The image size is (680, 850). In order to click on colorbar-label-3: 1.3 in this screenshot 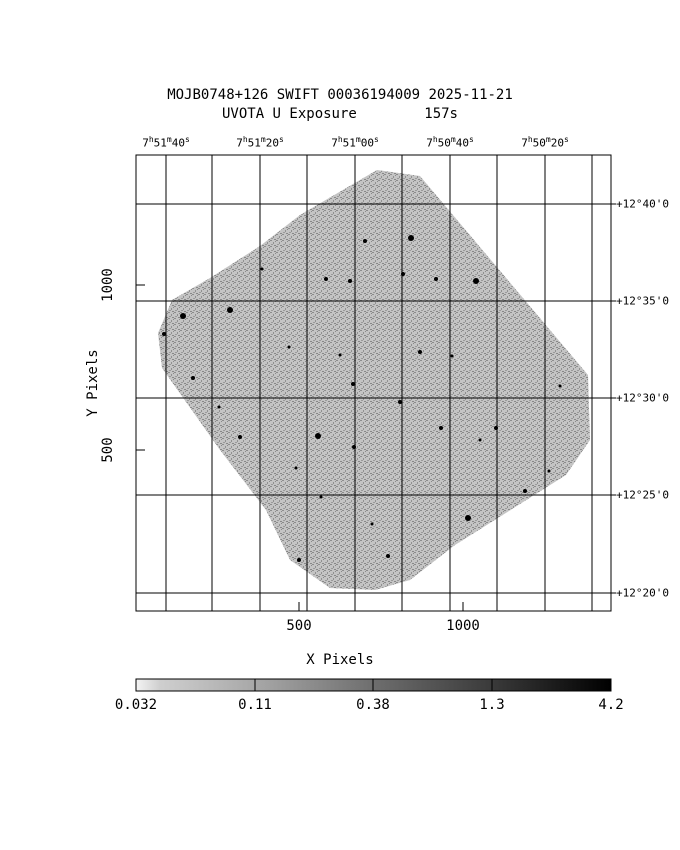, I will do `click(492, 705)`.